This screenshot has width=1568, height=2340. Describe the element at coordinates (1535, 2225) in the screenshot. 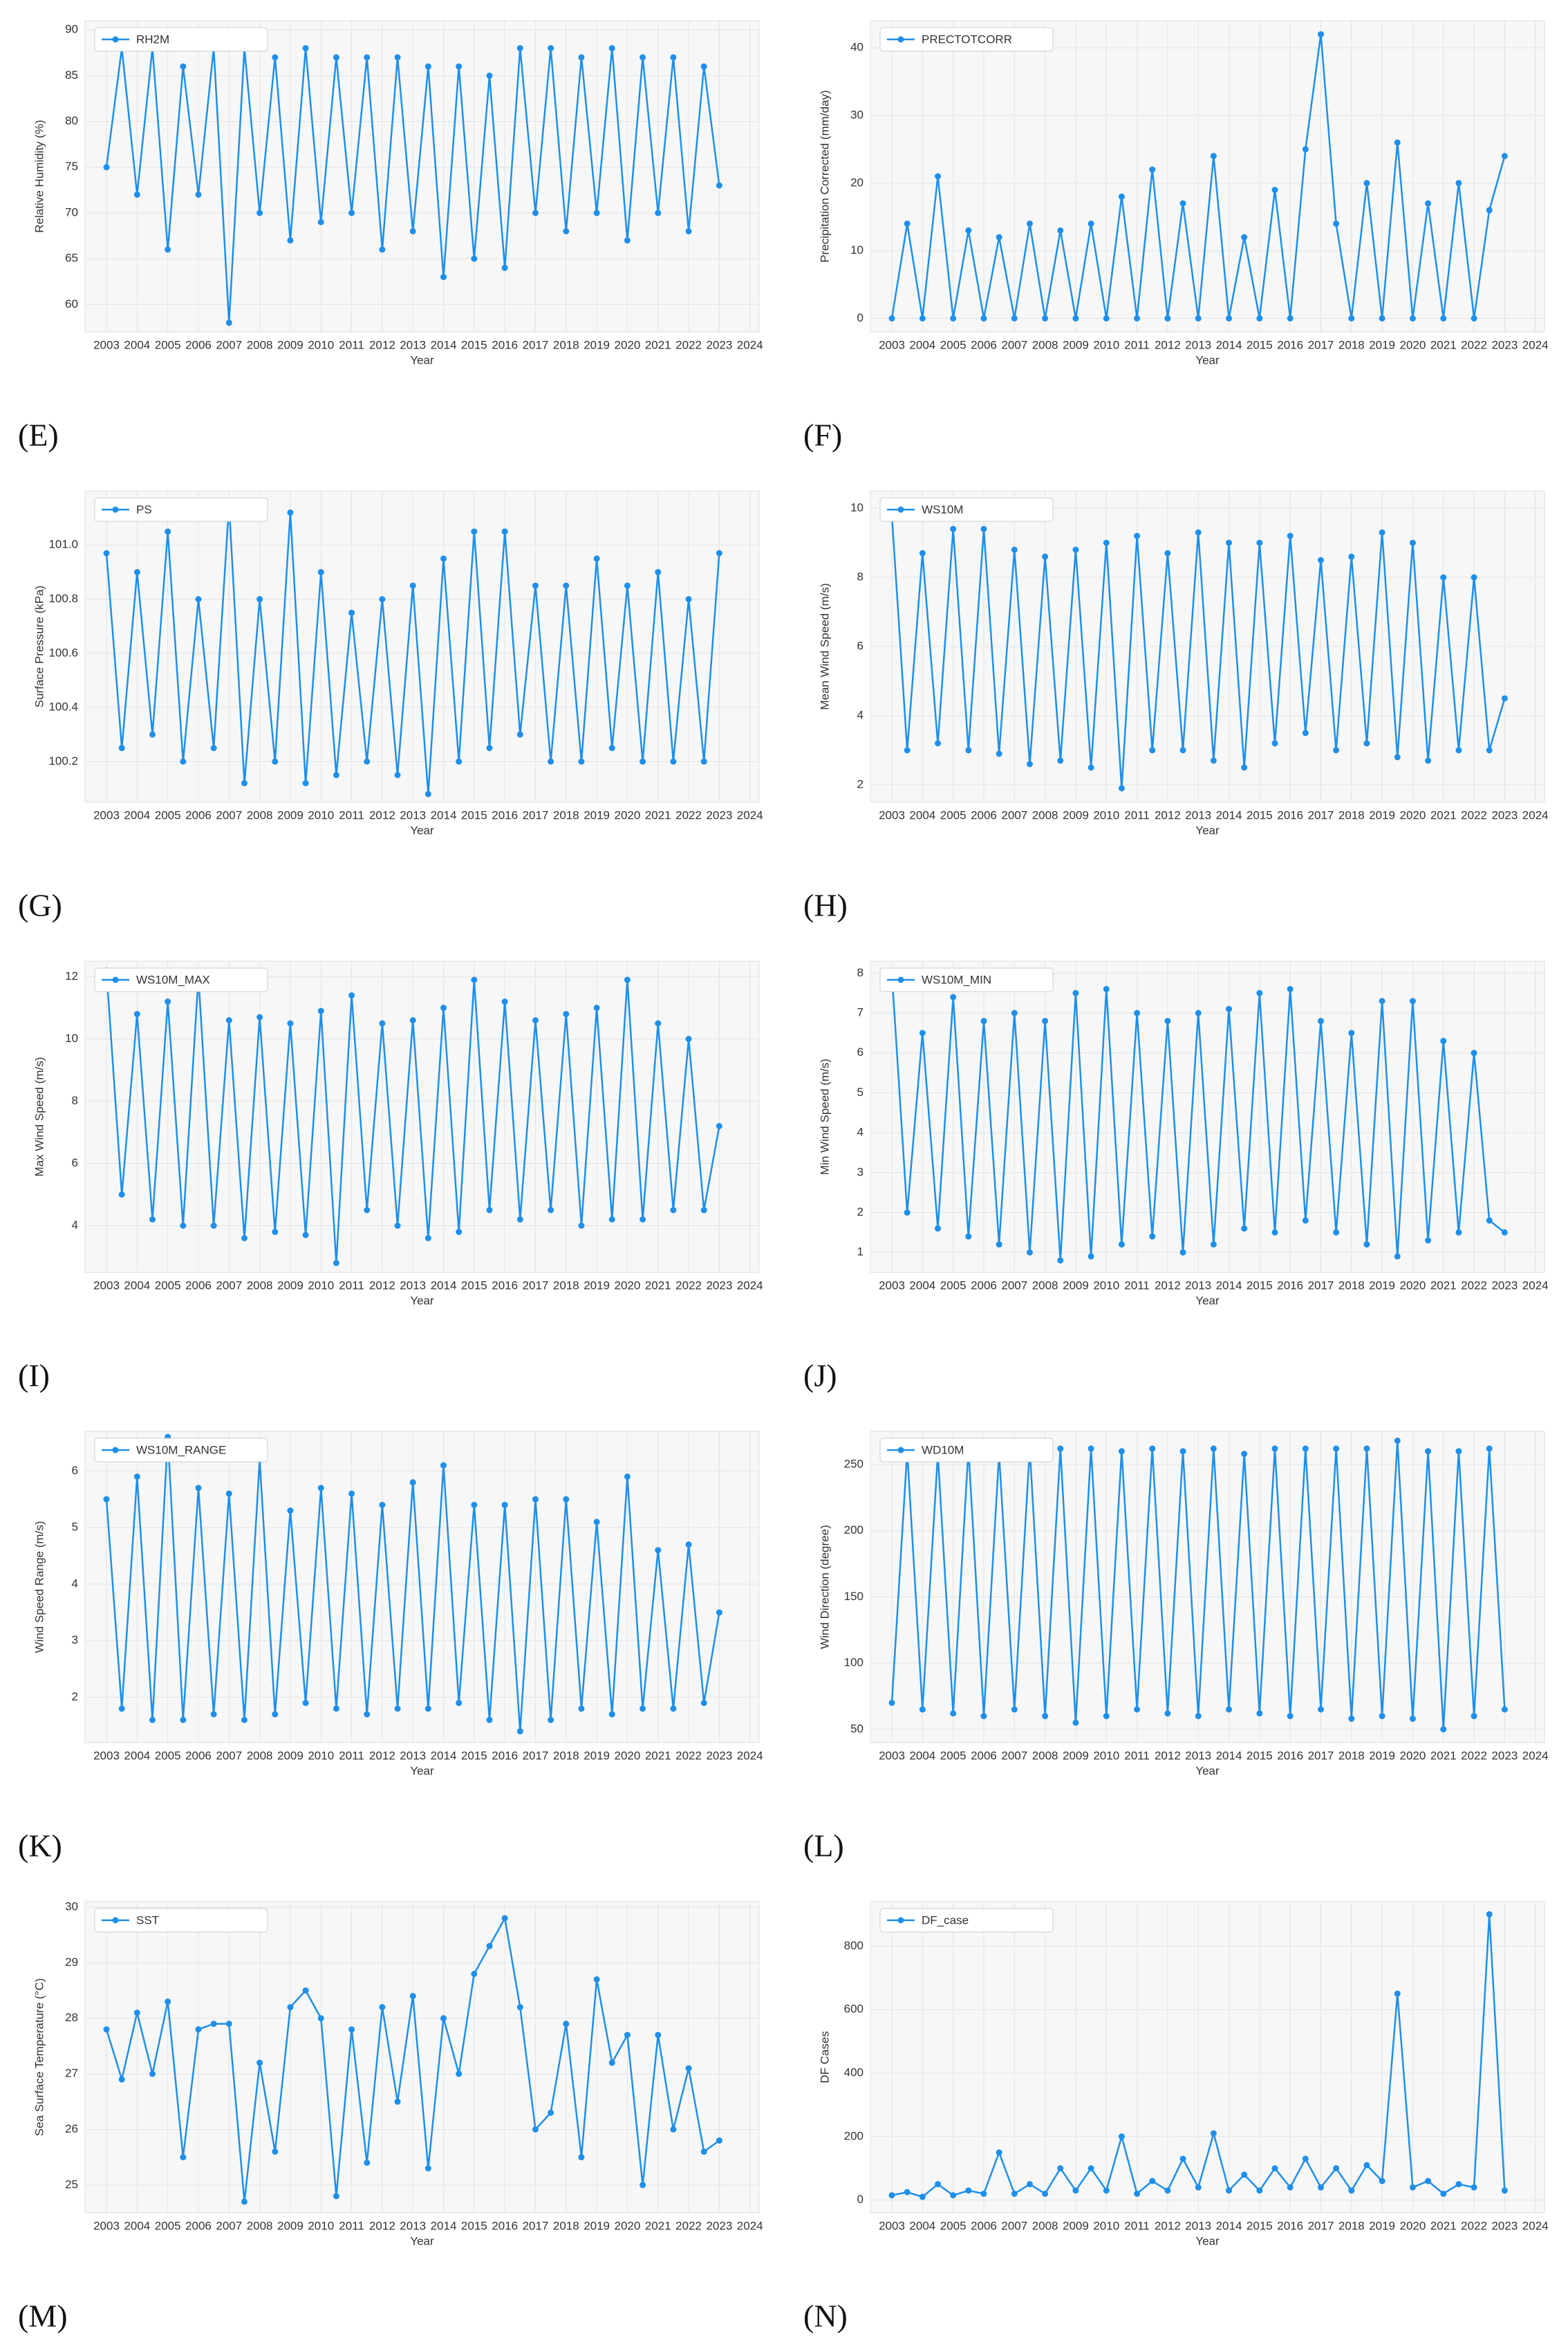

I see `x-tick-label: 2024` at that location.